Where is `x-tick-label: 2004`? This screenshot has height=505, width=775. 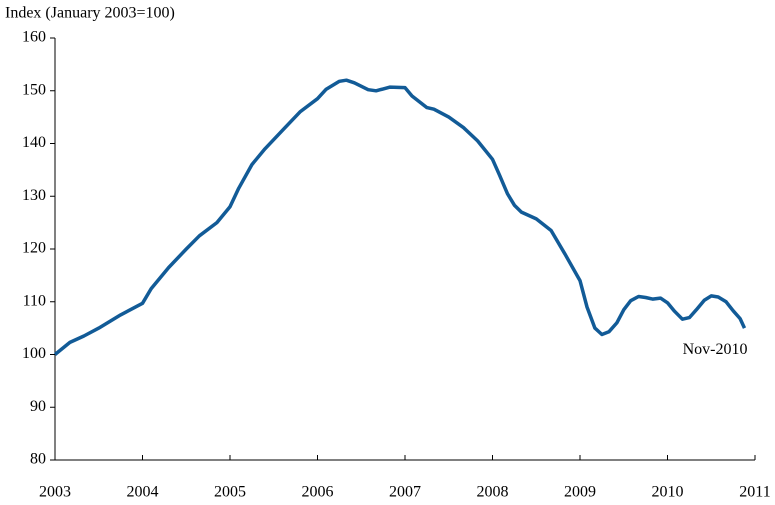 x-tick-label: 2004 is located at coordinates (143, 492).